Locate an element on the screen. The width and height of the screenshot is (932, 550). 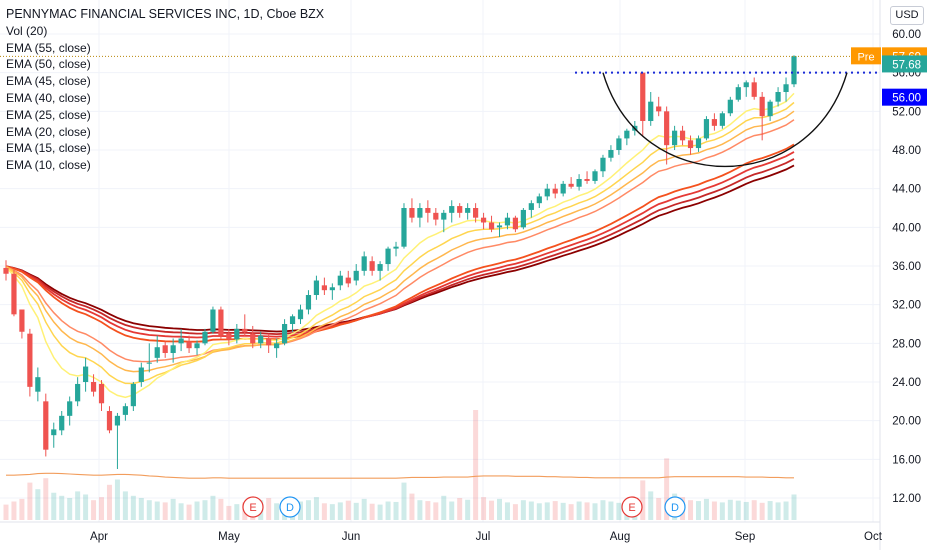
time-tick-label: Jun is located at coordinates (351, 537).